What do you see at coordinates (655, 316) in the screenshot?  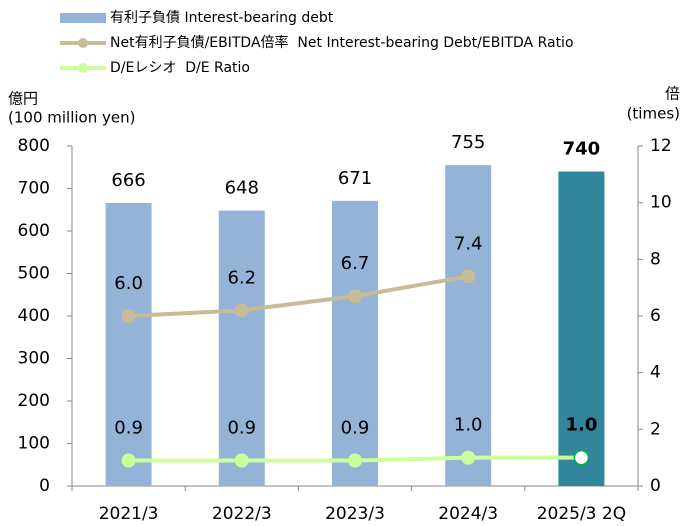 I see `y2-tick-label: 6` at bounding box center [655, 316].